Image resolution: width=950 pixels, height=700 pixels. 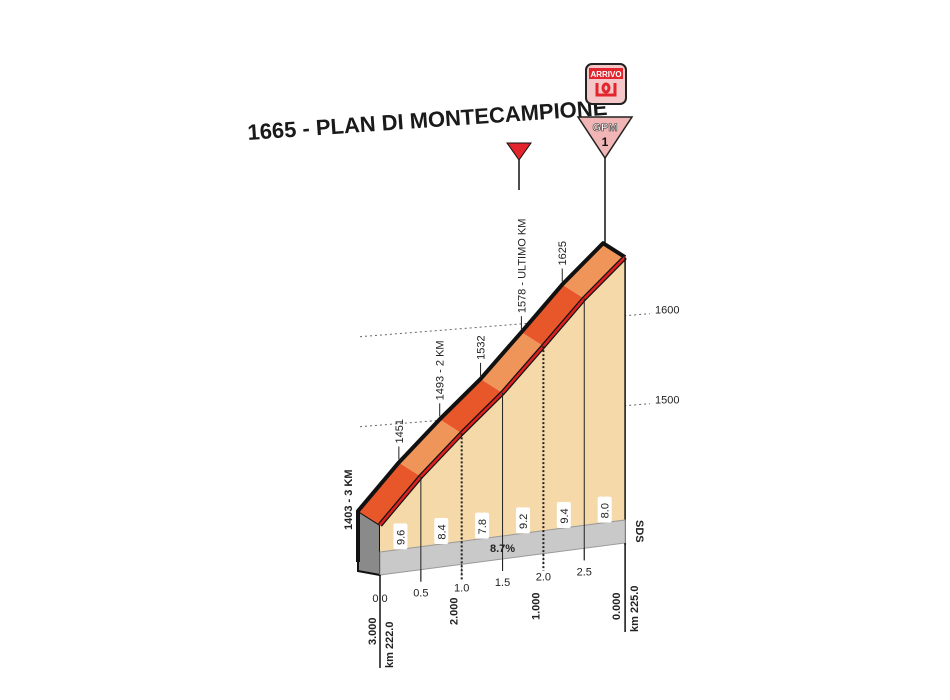 I want to click on elevation-label: 1451, so click(x=400, y=431).